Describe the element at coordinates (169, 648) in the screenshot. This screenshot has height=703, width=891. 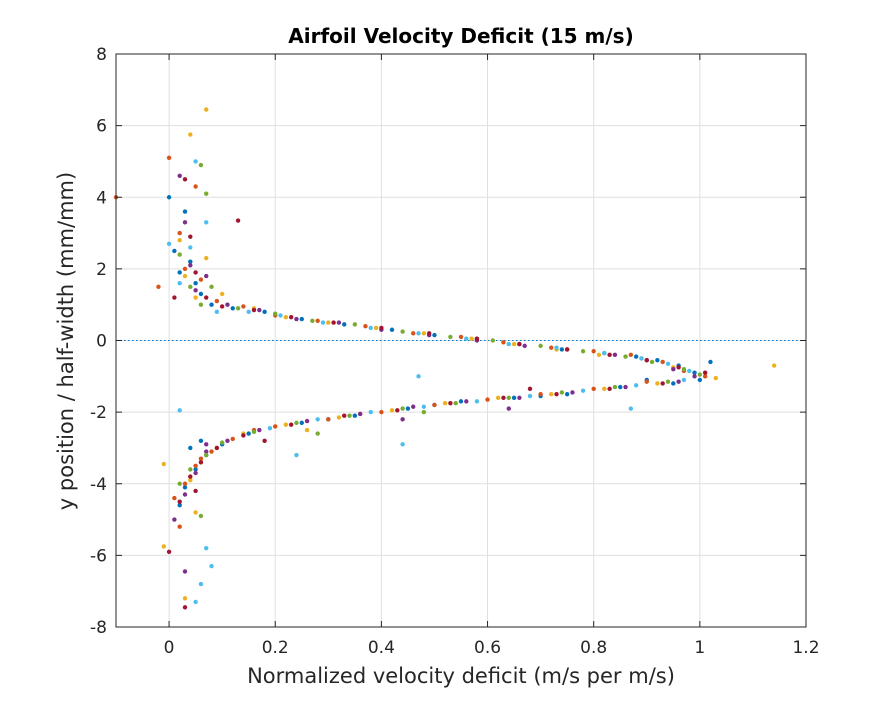
I see `x-tick-label: 0` at that location.